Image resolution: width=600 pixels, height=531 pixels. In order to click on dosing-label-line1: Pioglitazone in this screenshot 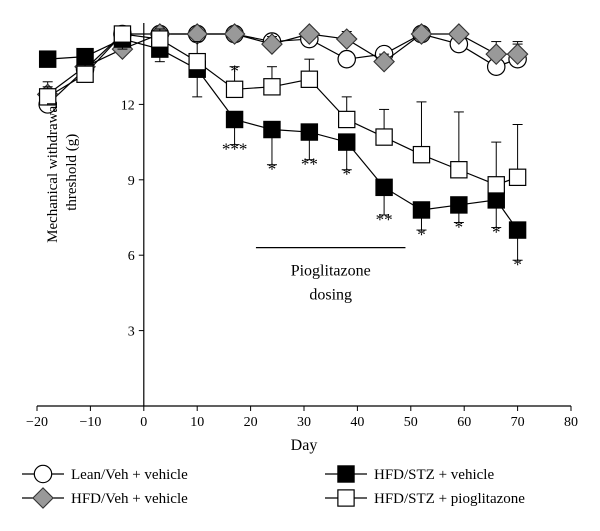, I will do `click(331, 271)`.